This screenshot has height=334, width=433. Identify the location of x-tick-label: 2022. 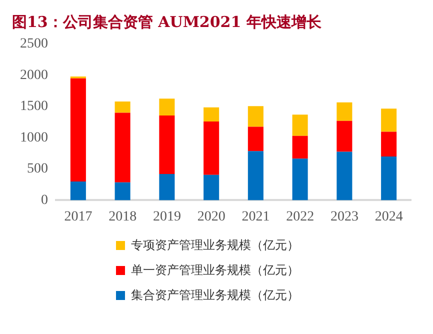
(300, 216).